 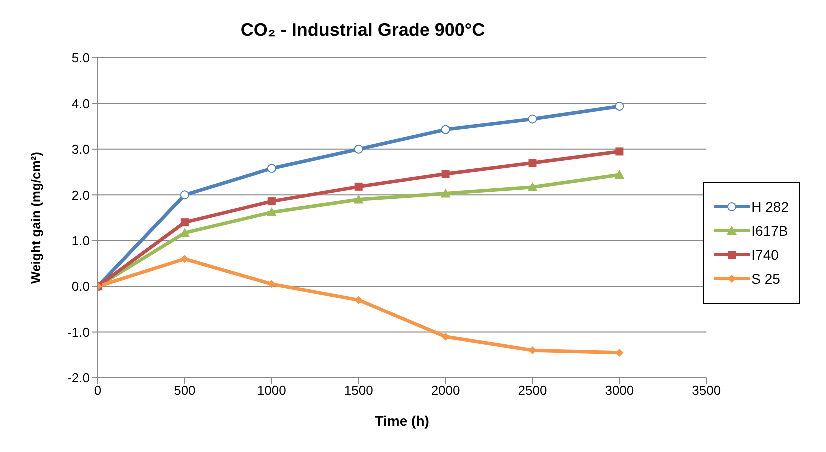 I want to click on y-axis-title: Weight gain (mg/cm²), so click(x=36, y=218).